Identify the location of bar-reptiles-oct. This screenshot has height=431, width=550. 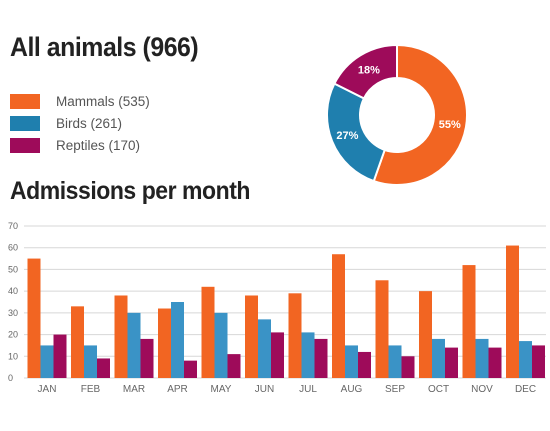
(451, 362).